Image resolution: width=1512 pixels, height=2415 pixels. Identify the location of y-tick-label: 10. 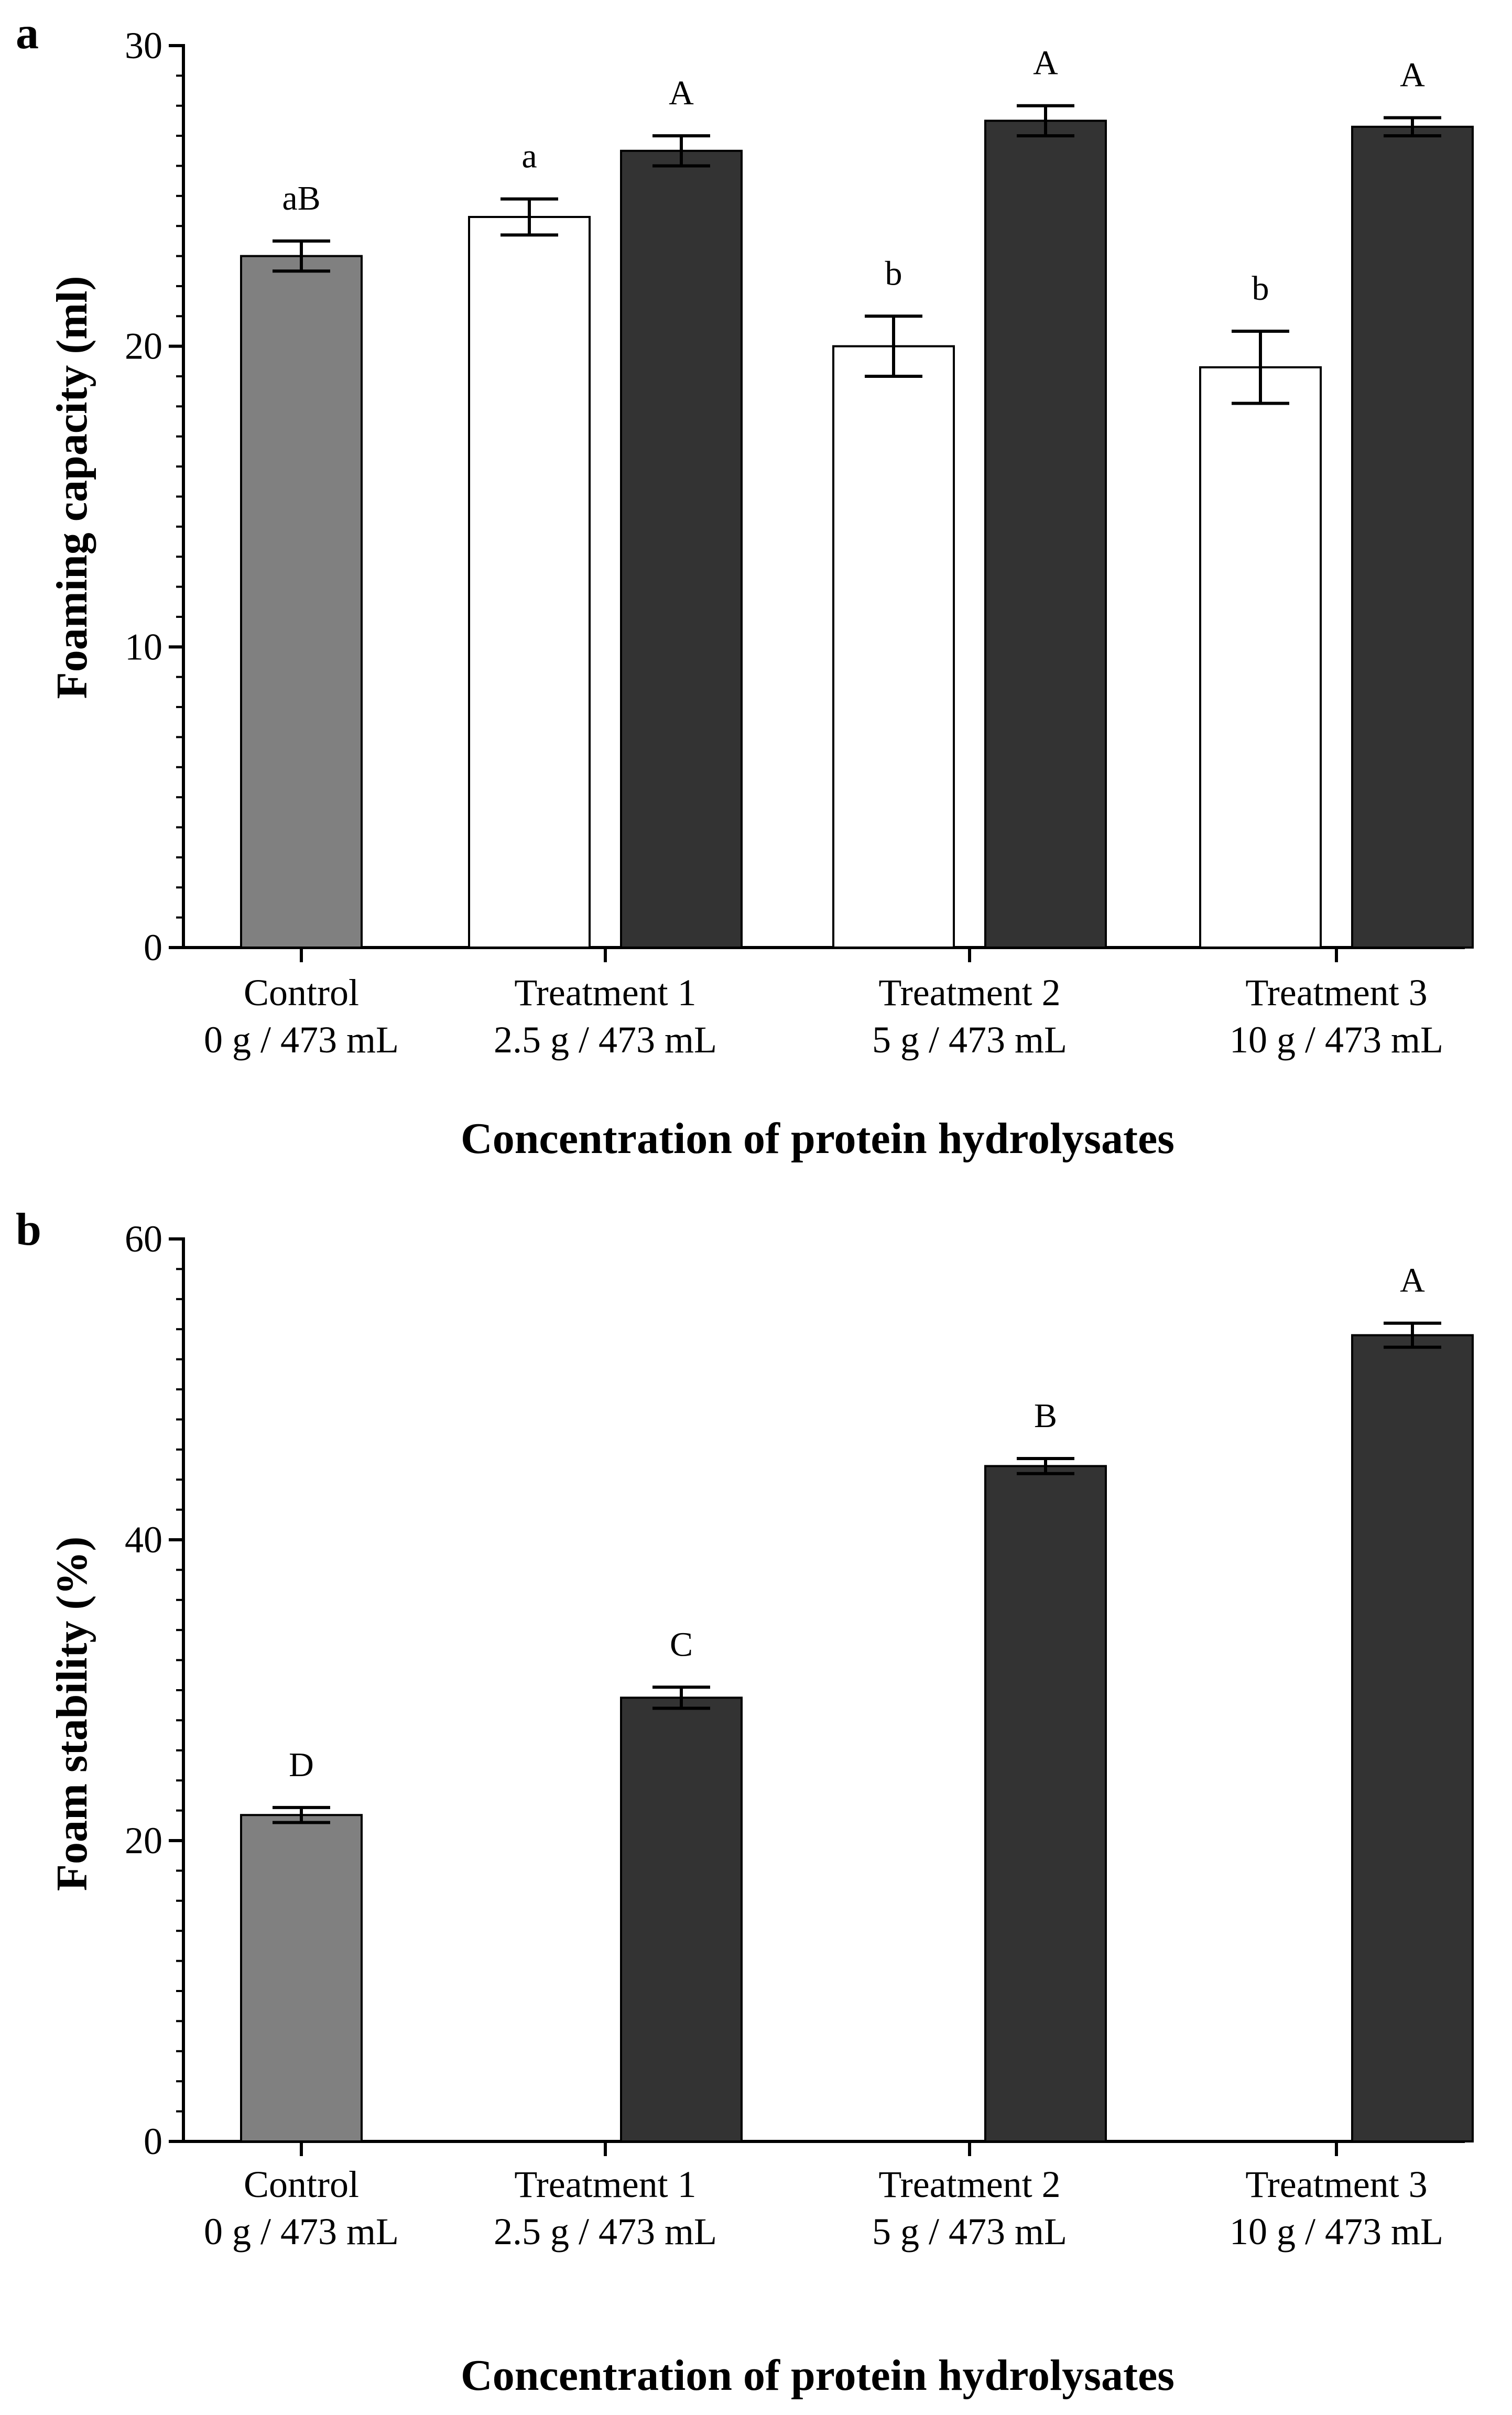
(143, 647).